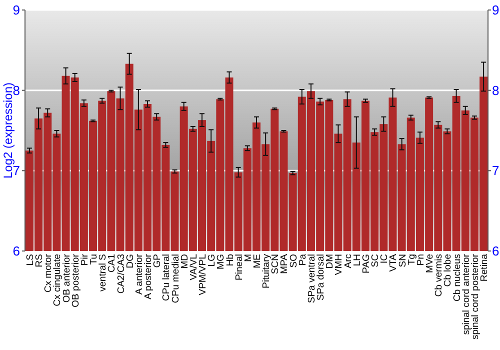 The height and width of the screenshot is (350, 500). Describe the element at coordinates (466, 294) in the screenshot. I see `x-tick-label: spinal cord anterior` at that location.